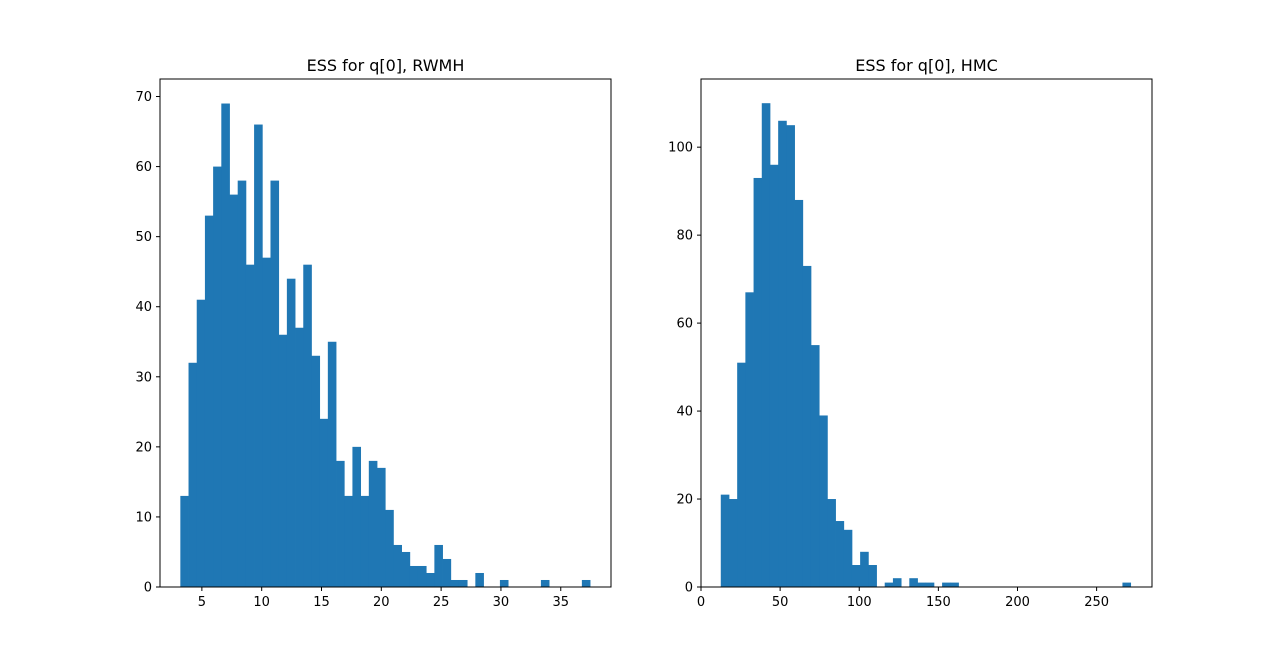 The height and width of the screenshot is (660, 1280). Describe the element at coordinates (680, 148) in the screenshot. I see `hmc-y-tick-label: 100` at that location.